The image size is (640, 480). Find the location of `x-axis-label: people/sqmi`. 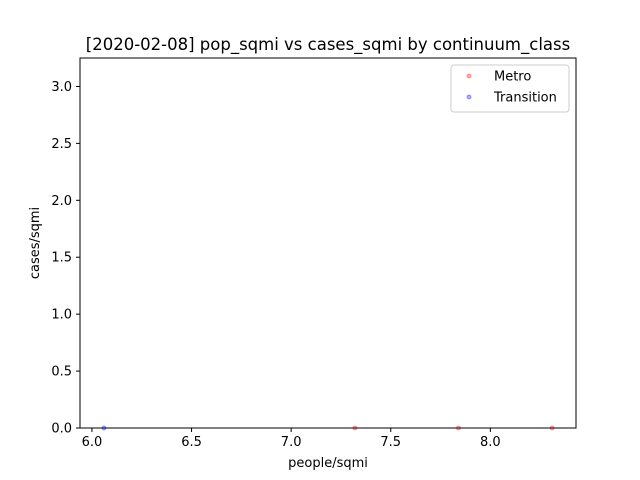

x-axis-label: people/sqmi is located at coordinates (328, 463).